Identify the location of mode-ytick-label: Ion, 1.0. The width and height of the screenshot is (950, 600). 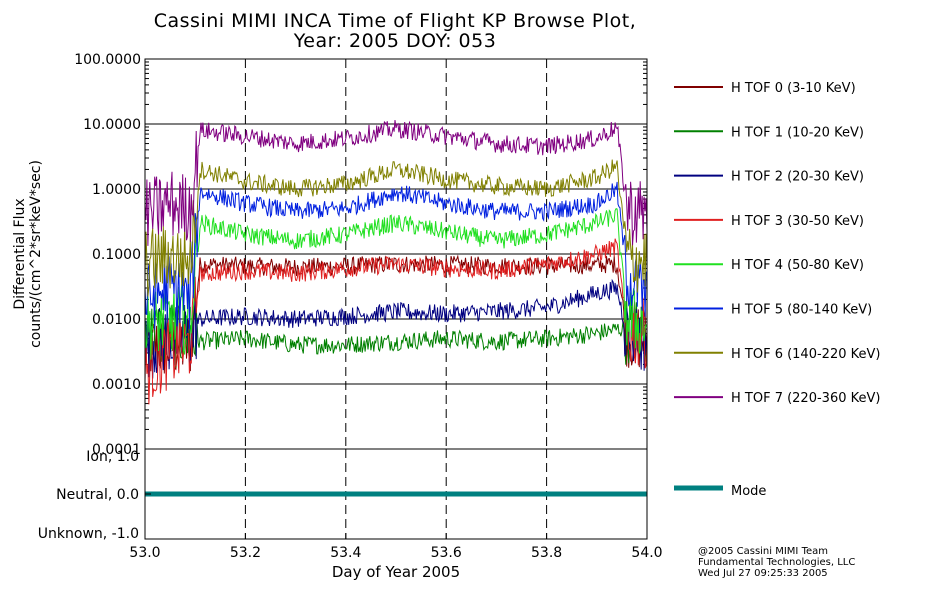
(112, 457).